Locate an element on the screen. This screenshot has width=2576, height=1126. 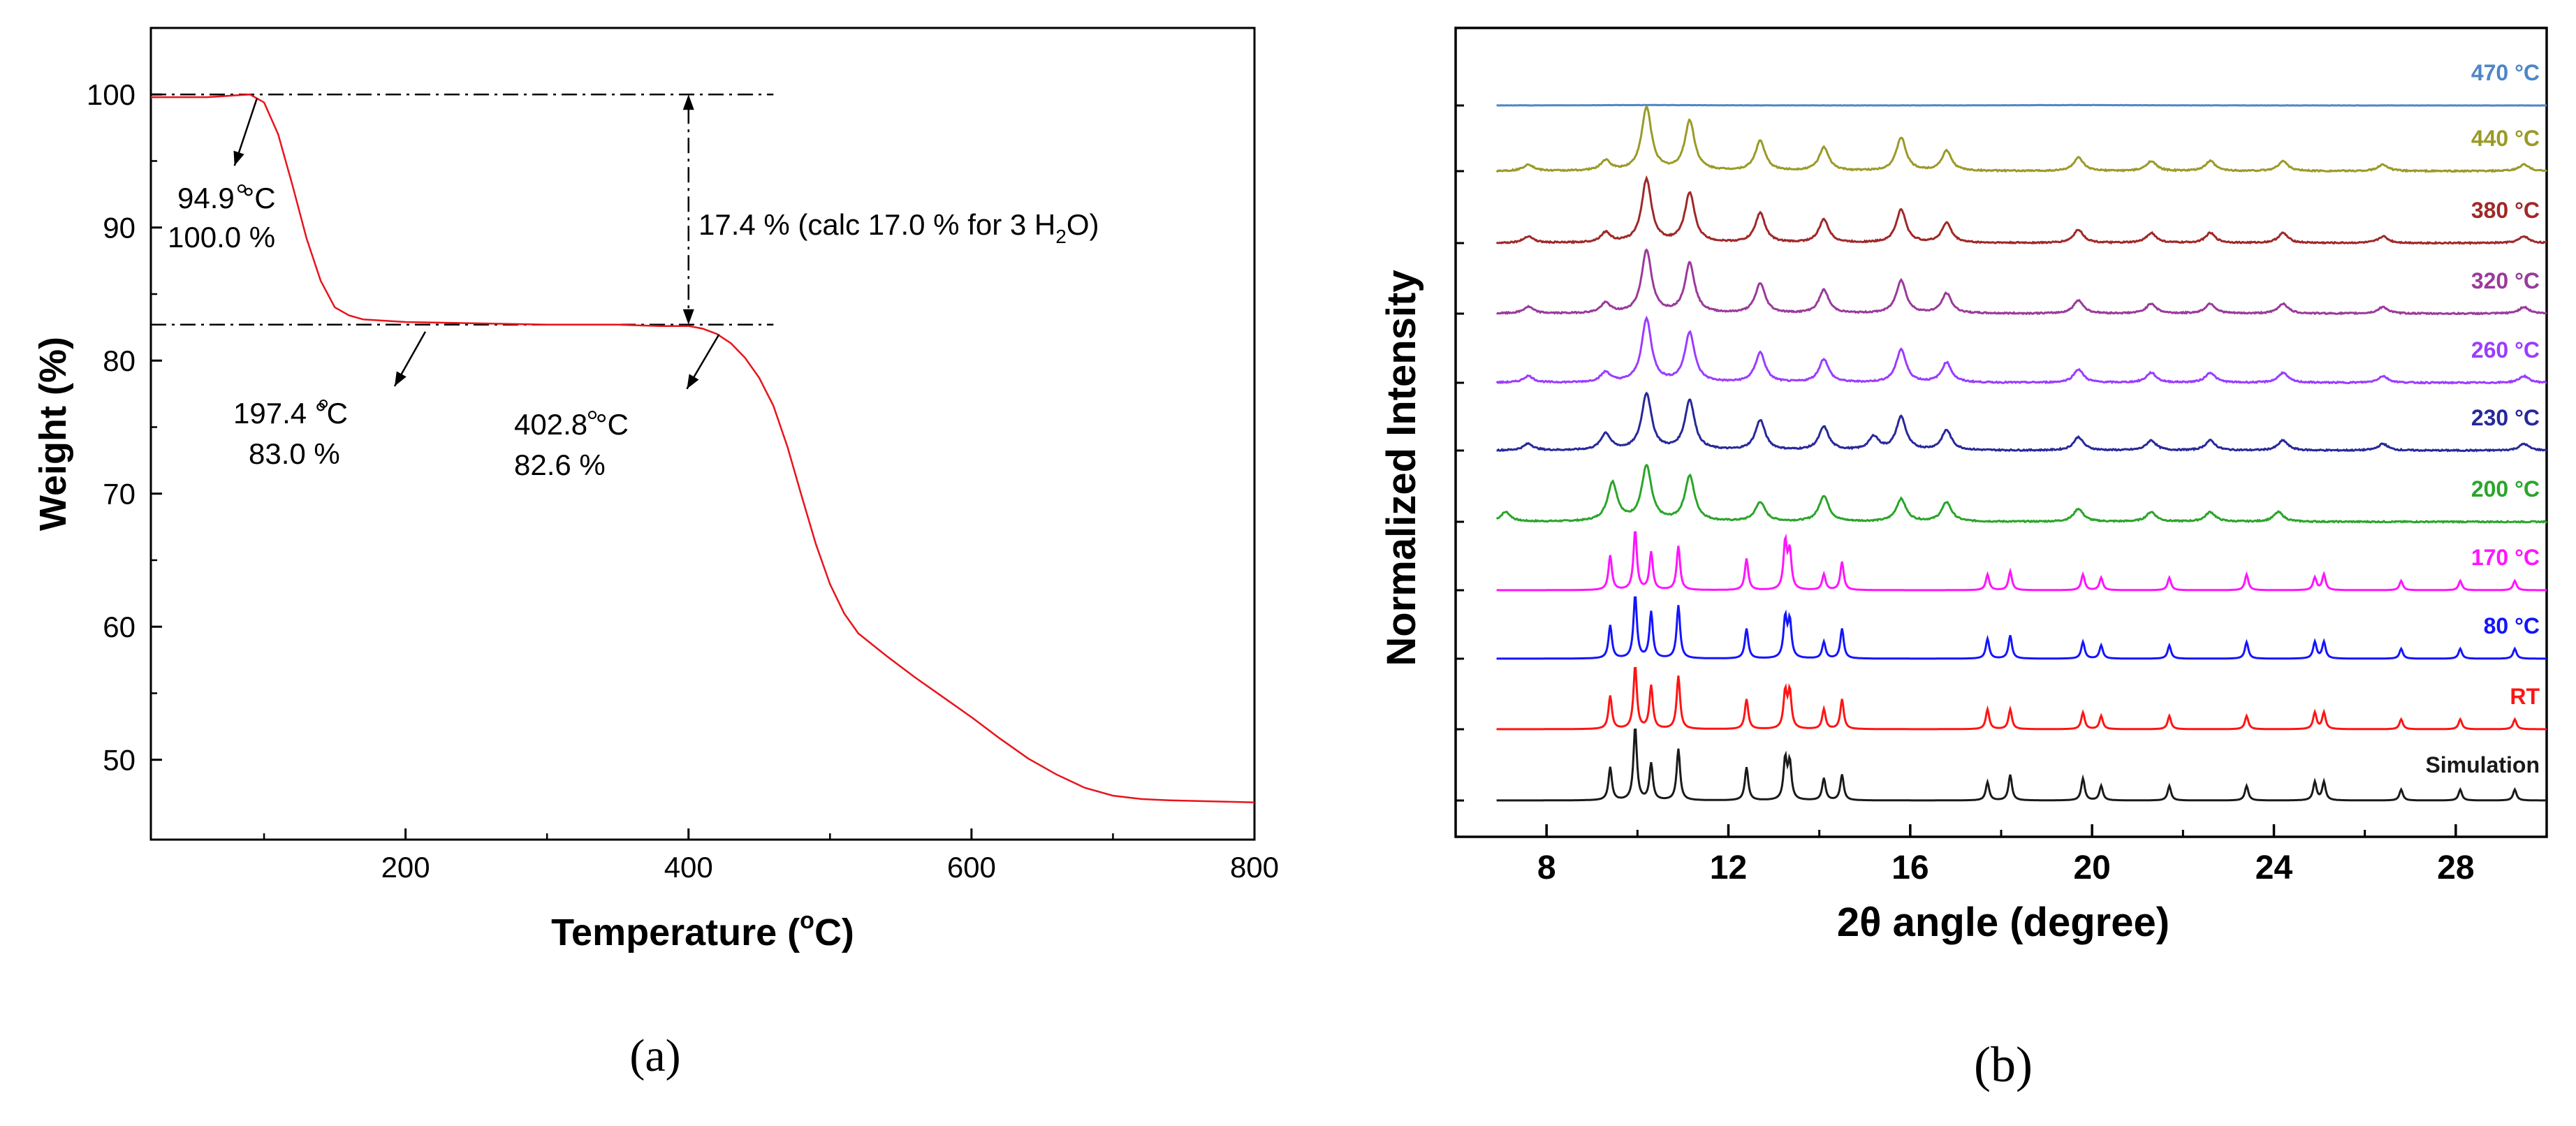
panel-a-label: (a) is located at coordinates (654, 1055).